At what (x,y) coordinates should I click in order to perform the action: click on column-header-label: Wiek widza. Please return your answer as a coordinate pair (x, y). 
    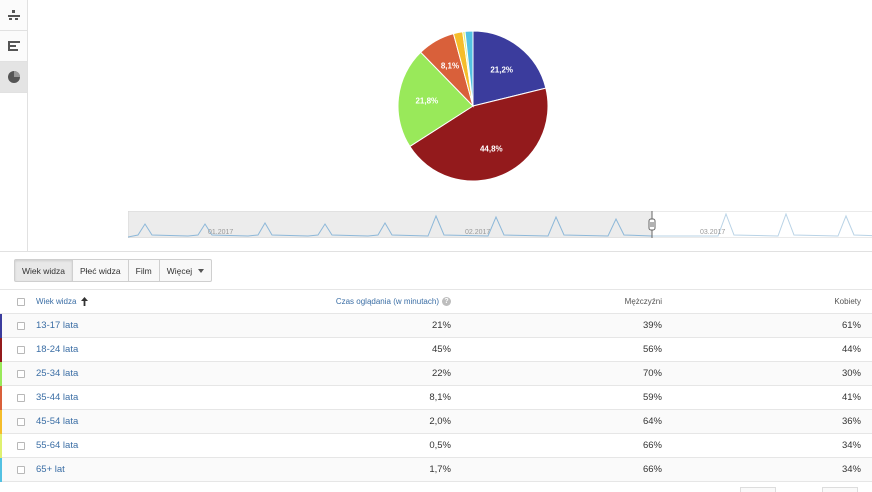
    Looking at the image, I should click on (56, 301).